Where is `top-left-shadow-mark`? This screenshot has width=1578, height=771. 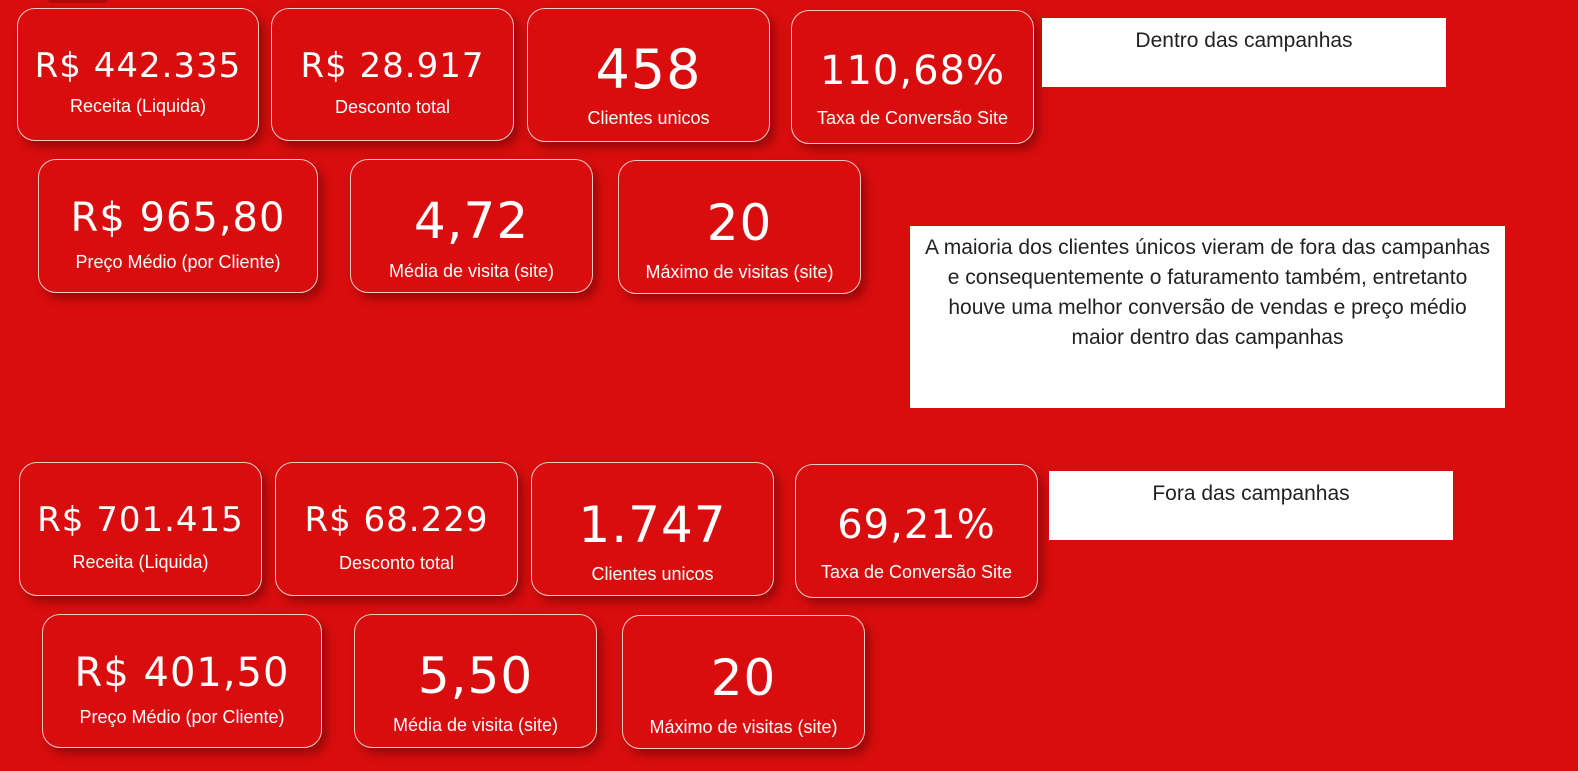 top-left-shadow-mark is located at coordinates (78, 1).